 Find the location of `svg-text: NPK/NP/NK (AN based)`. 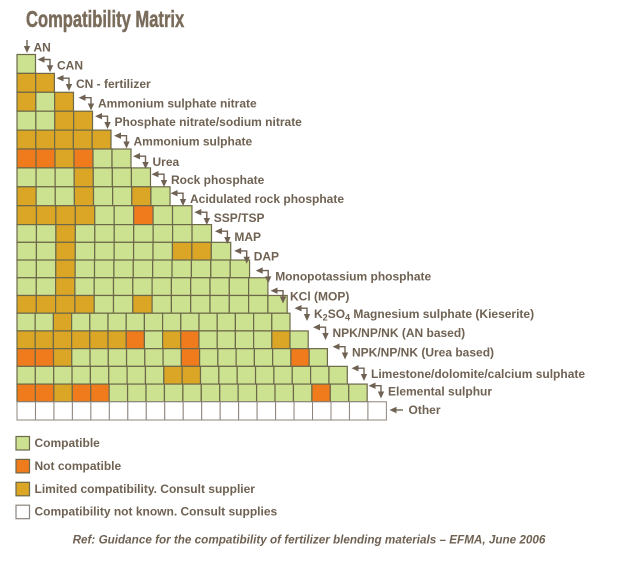

svg-text: NPK/NP/NK (AN based) is located at coordinates (399, 333).